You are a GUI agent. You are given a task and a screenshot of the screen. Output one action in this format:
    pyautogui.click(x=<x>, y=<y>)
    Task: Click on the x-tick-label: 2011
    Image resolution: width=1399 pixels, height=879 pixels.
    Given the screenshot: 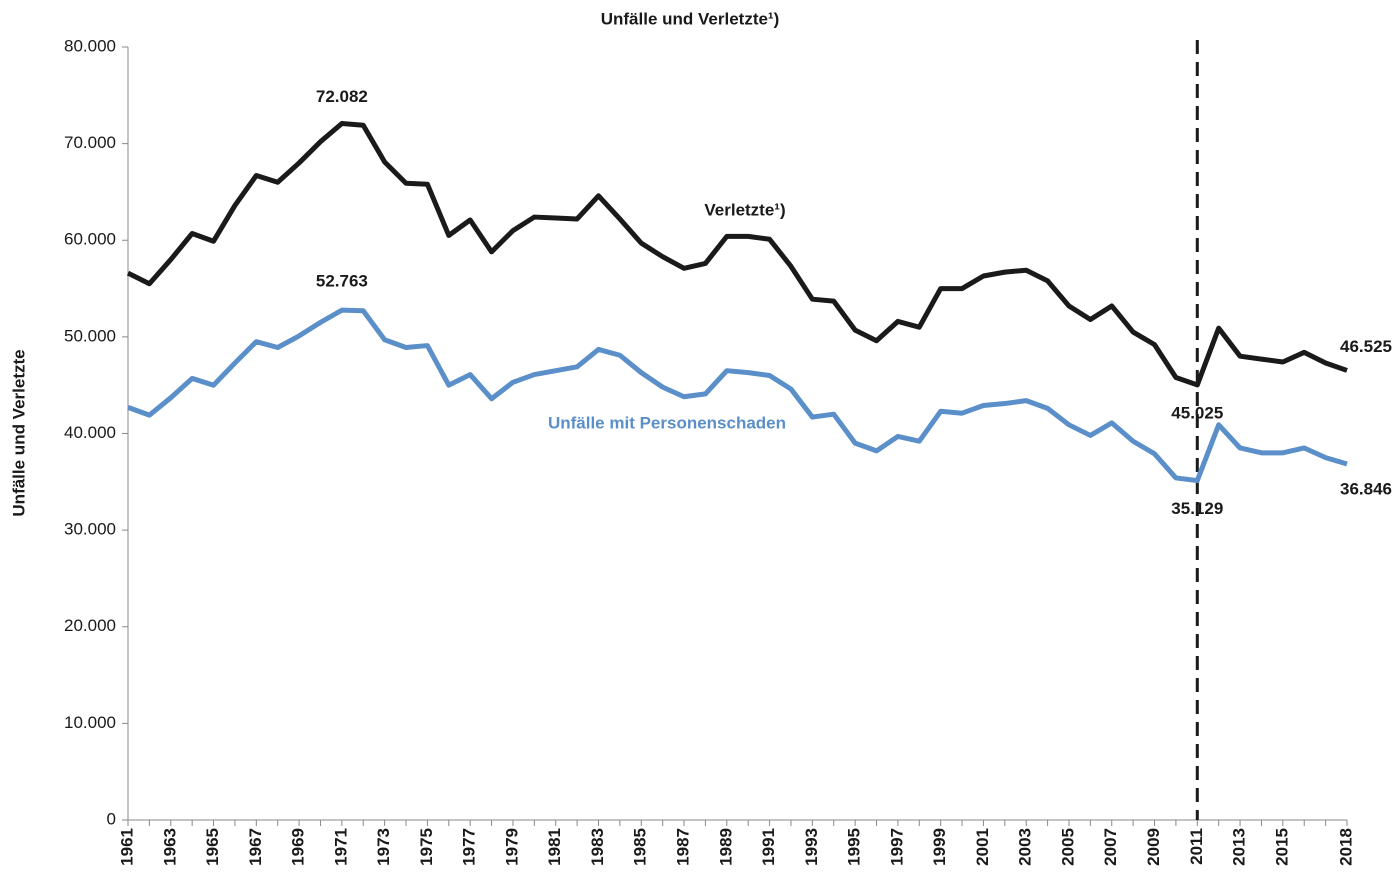 What is the action you would take?
    pyautogui.click(x=1196, y=846)
    